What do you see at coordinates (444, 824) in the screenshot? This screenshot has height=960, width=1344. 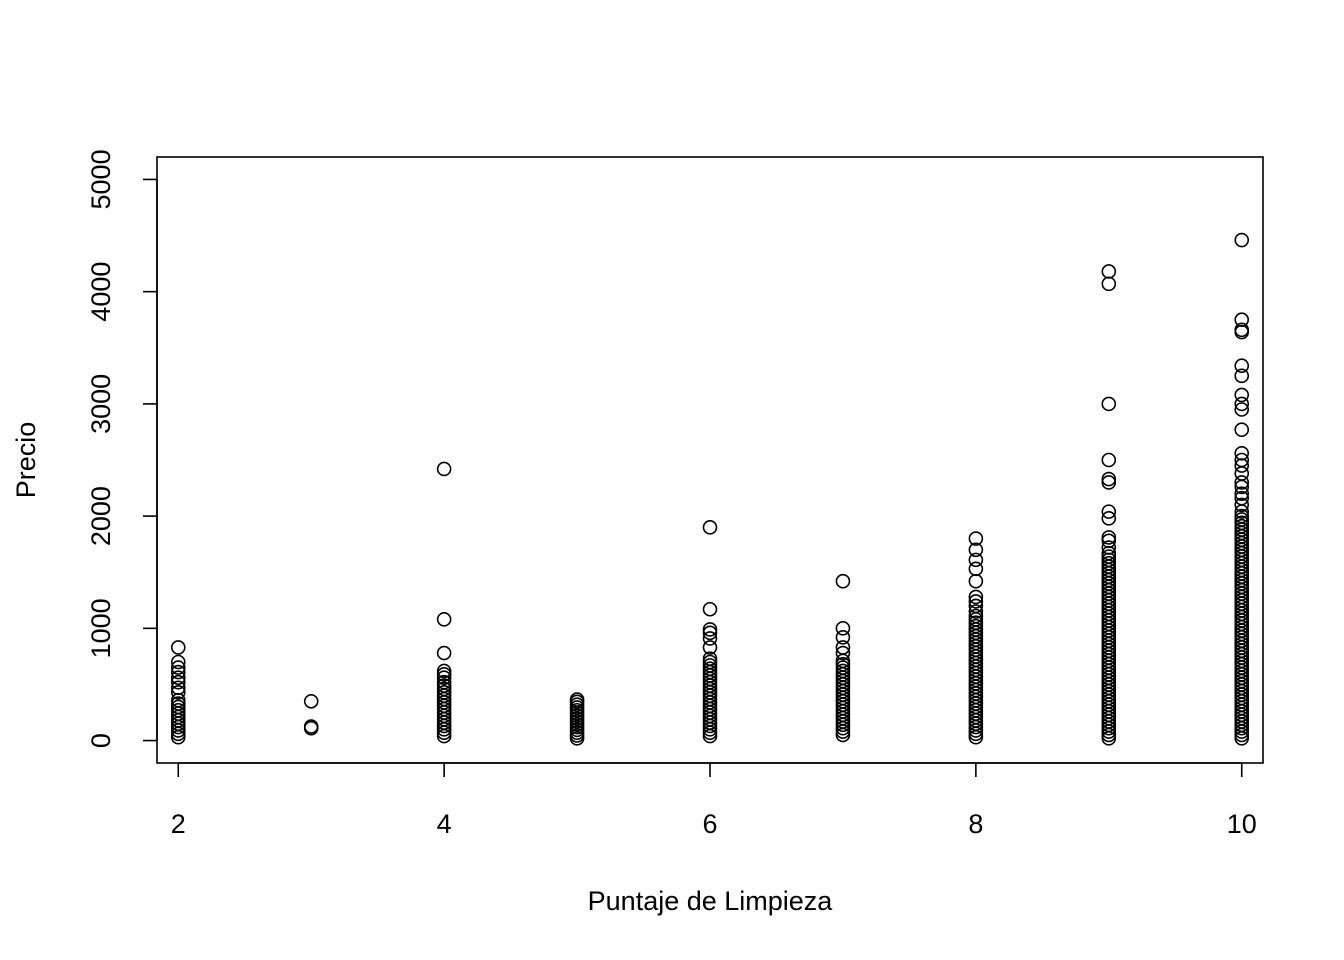 I see `x-tick-label: 4` at bounding box center [444, 824].